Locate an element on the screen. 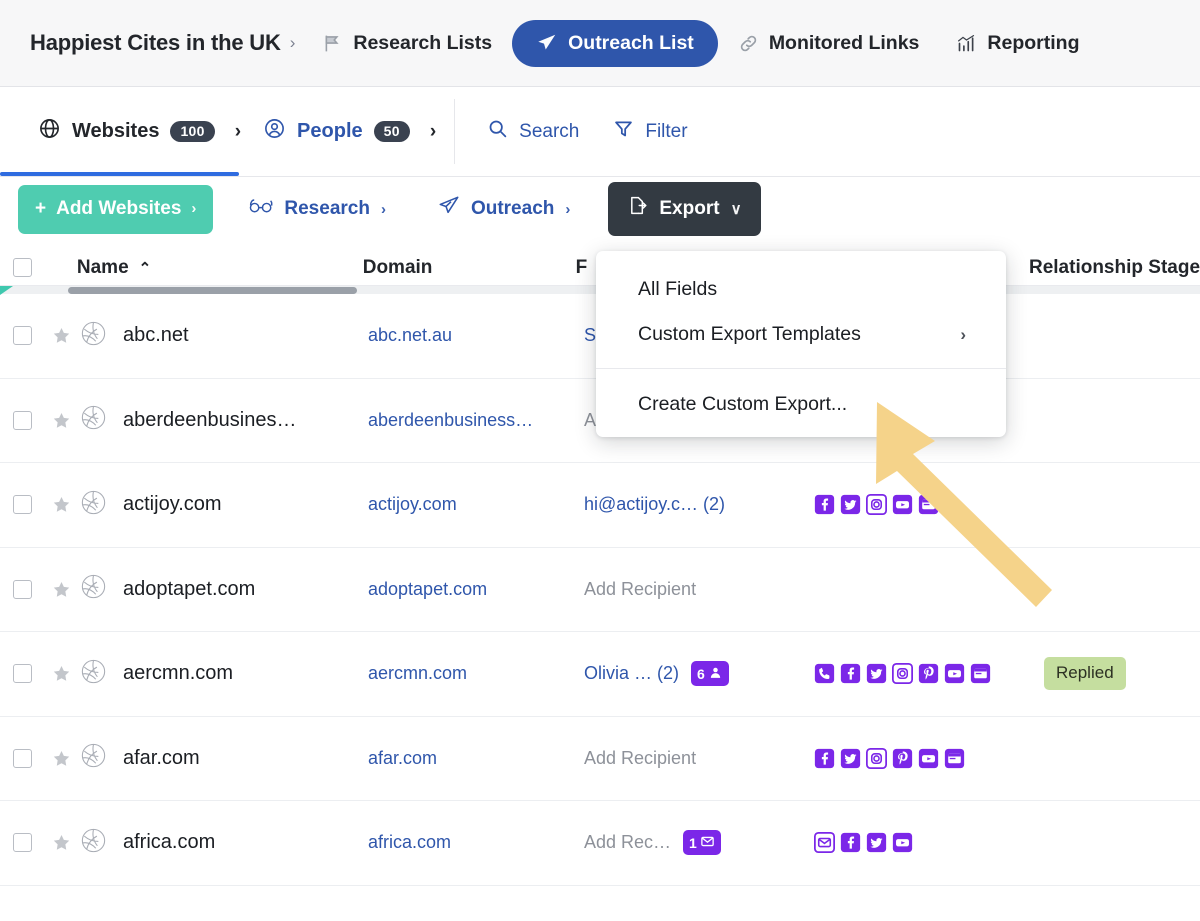 This screenshot has width=1200, height=921. topnav-item-reporting: Reporting is located at coordinates (1017, 43).